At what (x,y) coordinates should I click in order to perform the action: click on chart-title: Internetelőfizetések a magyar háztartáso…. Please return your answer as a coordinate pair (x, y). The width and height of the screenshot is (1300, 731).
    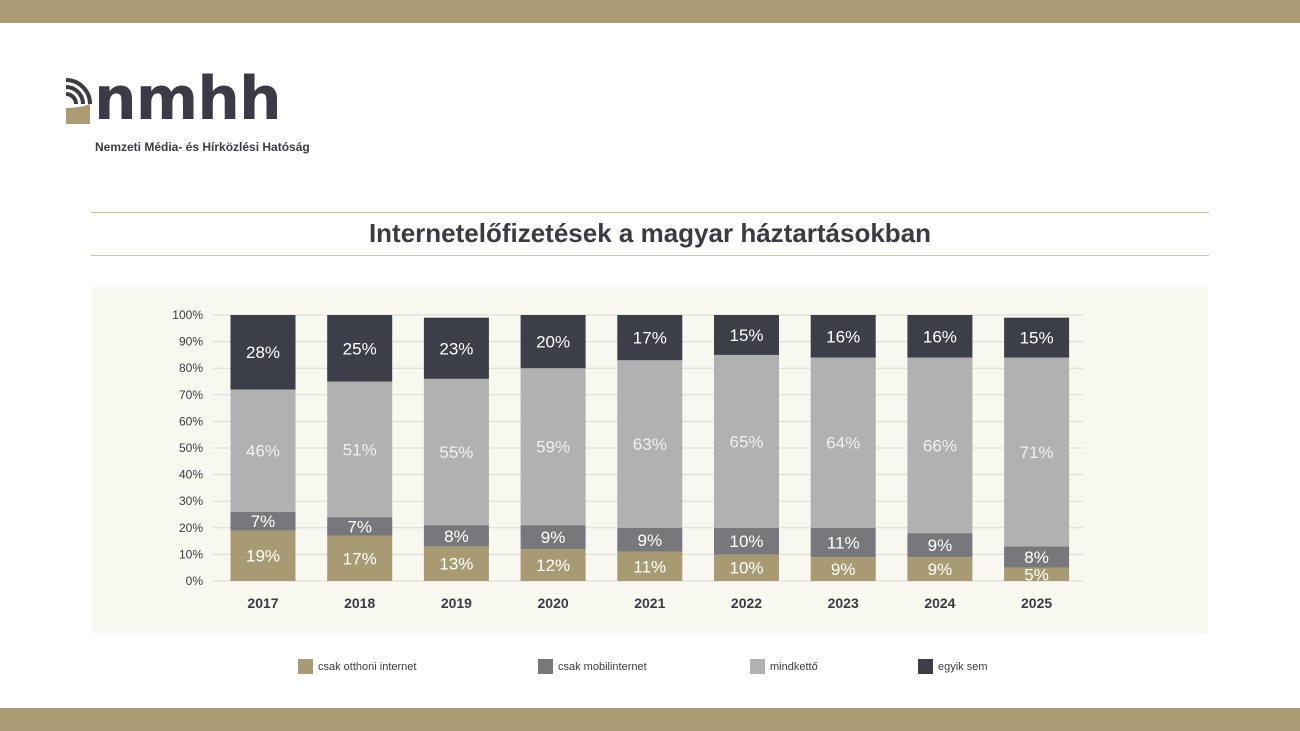
    Looking at the image, I should click on (650, 233).